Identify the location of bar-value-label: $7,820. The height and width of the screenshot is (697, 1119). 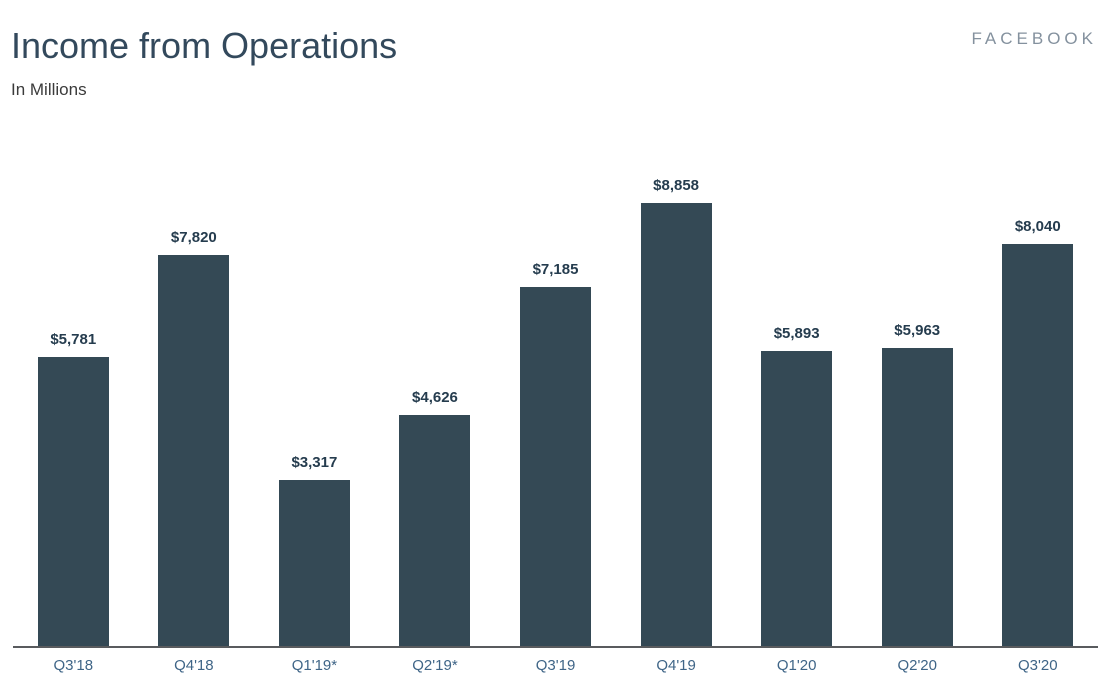
(193, 237).